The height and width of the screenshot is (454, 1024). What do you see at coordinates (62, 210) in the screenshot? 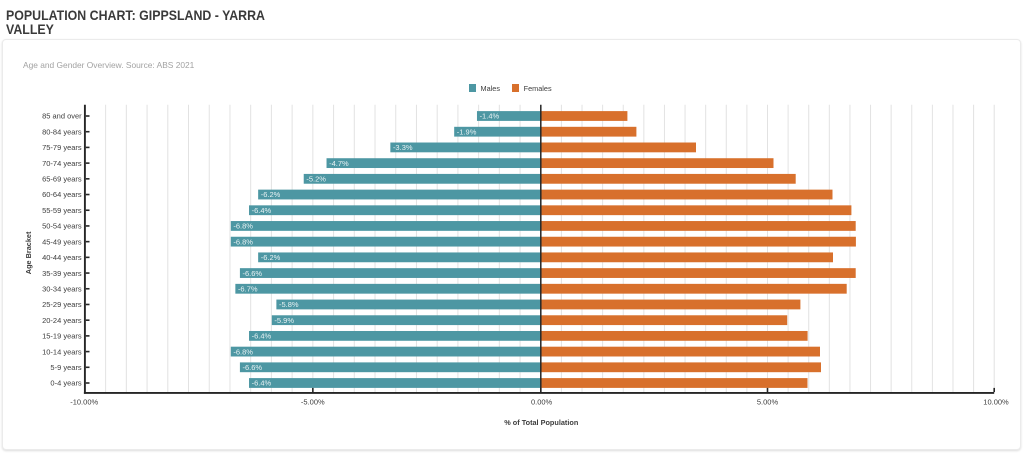
I see `svg-text: 55-59 years` at bounding box center [62, 210].